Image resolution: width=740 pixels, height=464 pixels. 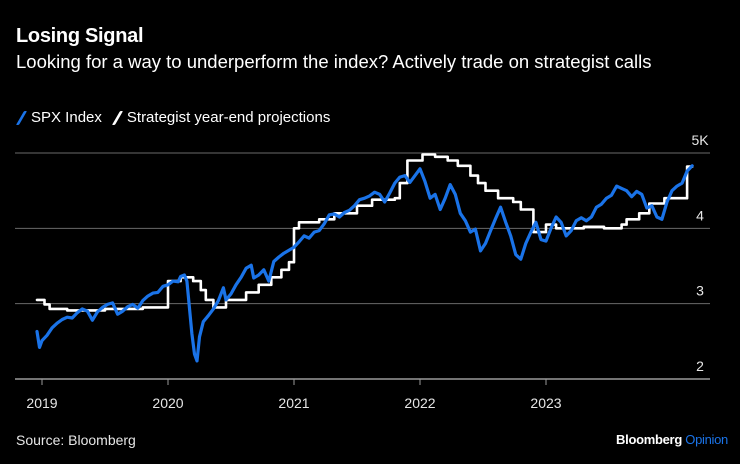 I want to click on y-tick-label: 4, so click(x=700, y=215).